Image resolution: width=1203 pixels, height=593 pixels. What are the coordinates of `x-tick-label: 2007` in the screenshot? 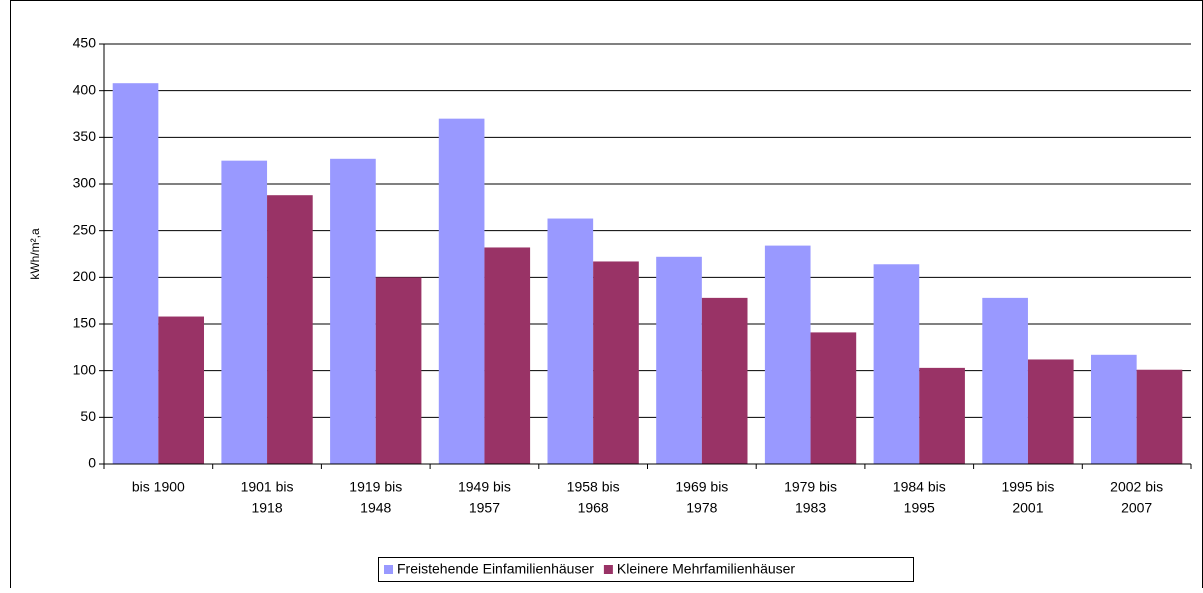 It's located at (1136, 508).